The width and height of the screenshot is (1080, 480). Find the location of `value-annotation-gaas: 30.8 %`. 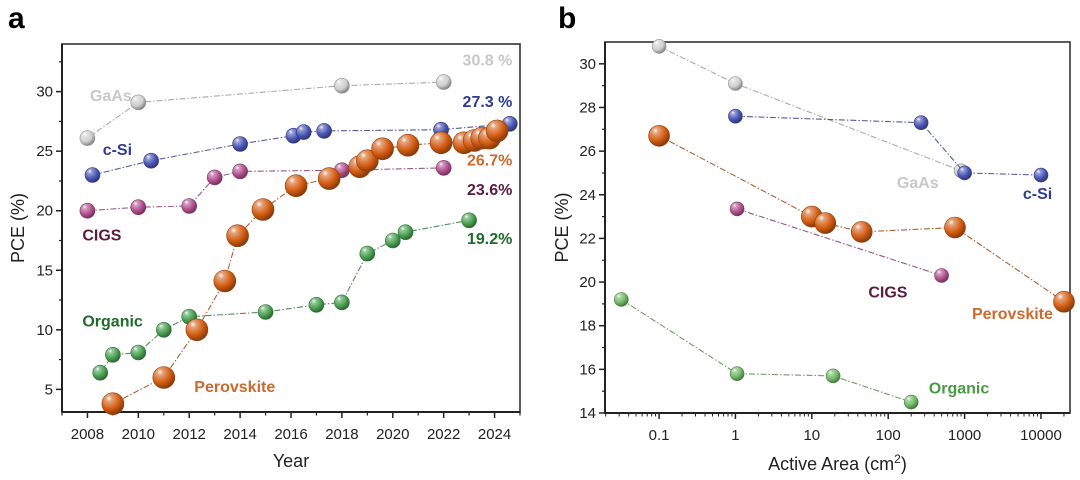

value-annotation-gaas: 30.8 % is located at coordinates (488, 60).